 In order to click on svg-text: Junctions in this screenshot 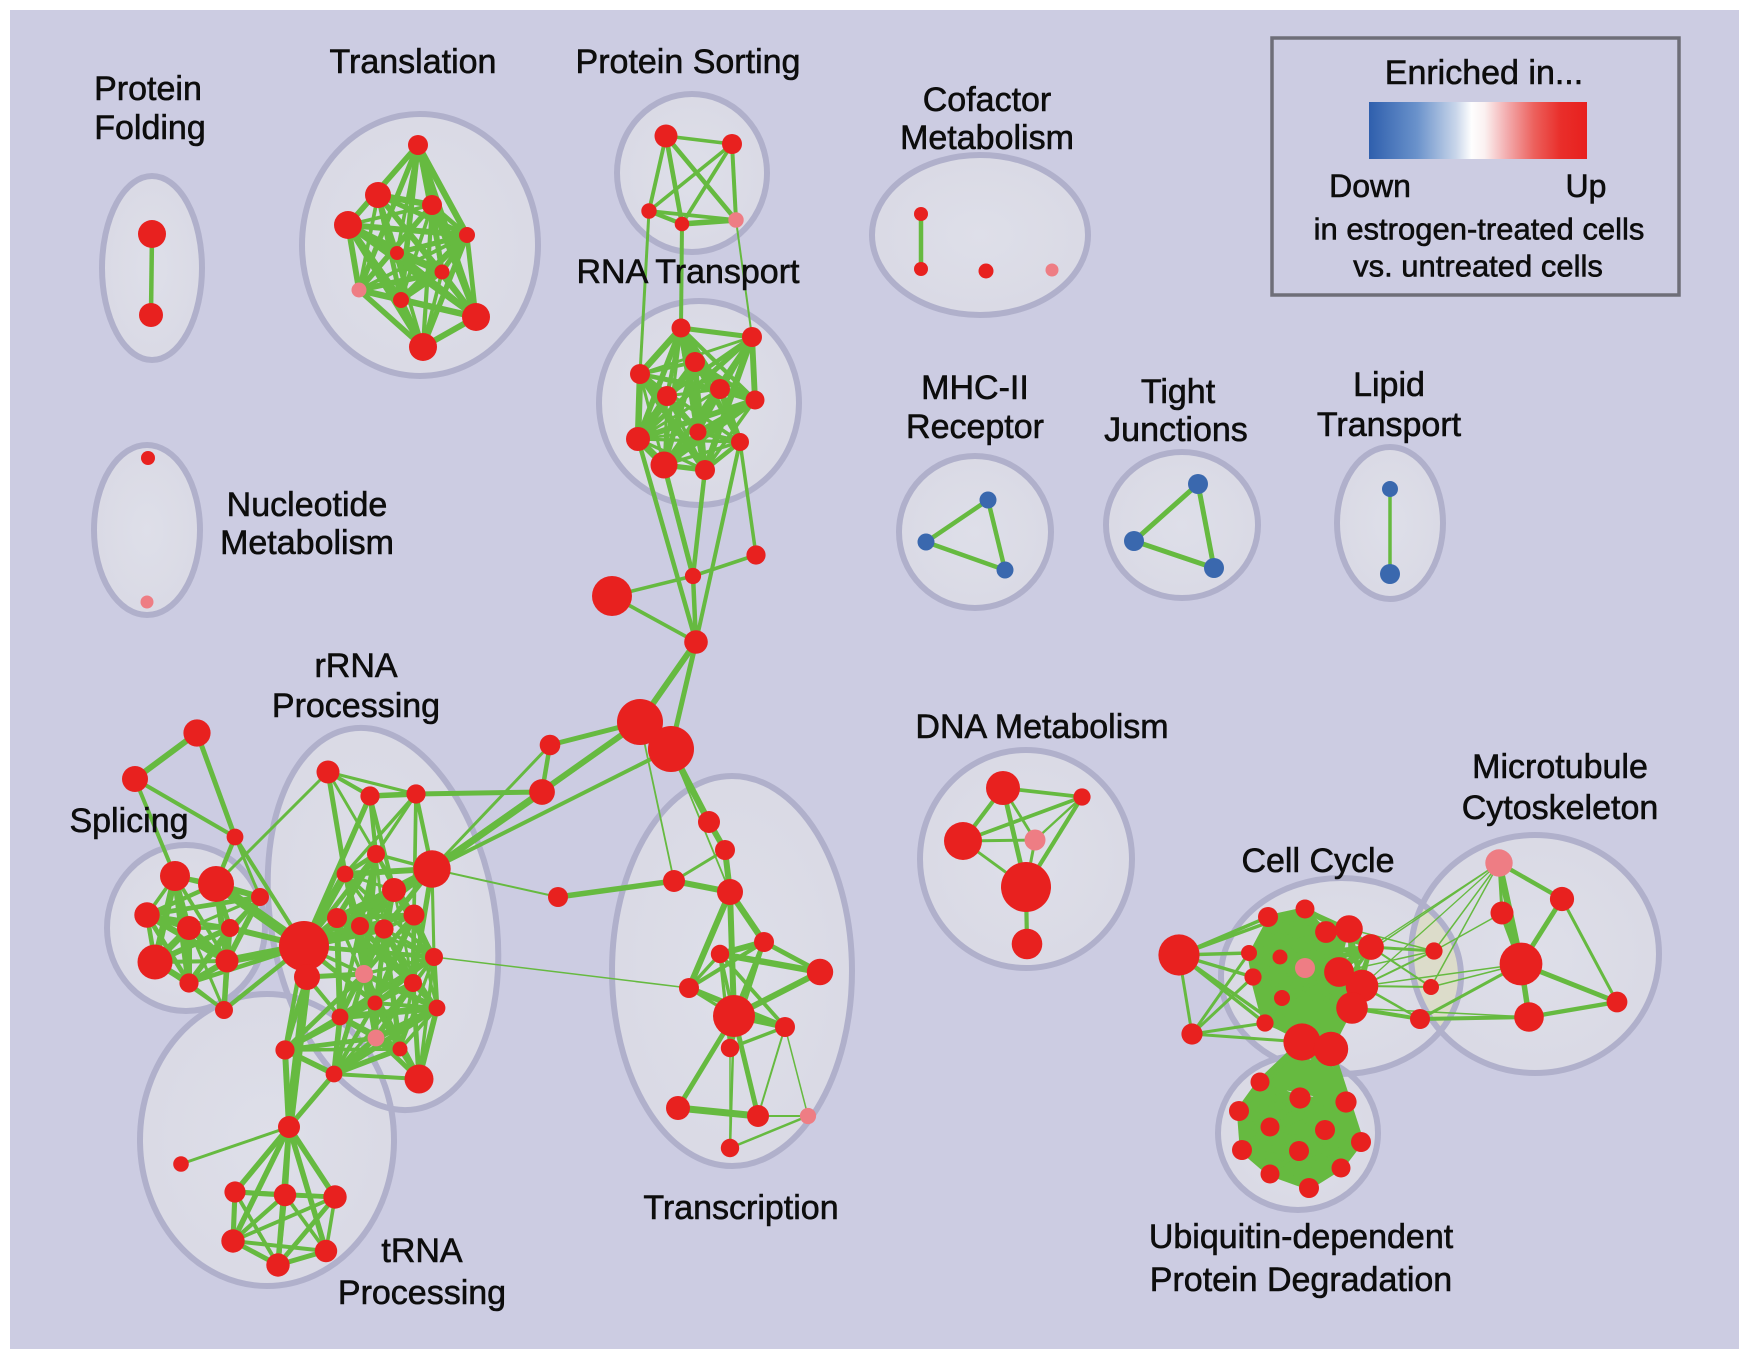, I will do `click(1176, 430)`.